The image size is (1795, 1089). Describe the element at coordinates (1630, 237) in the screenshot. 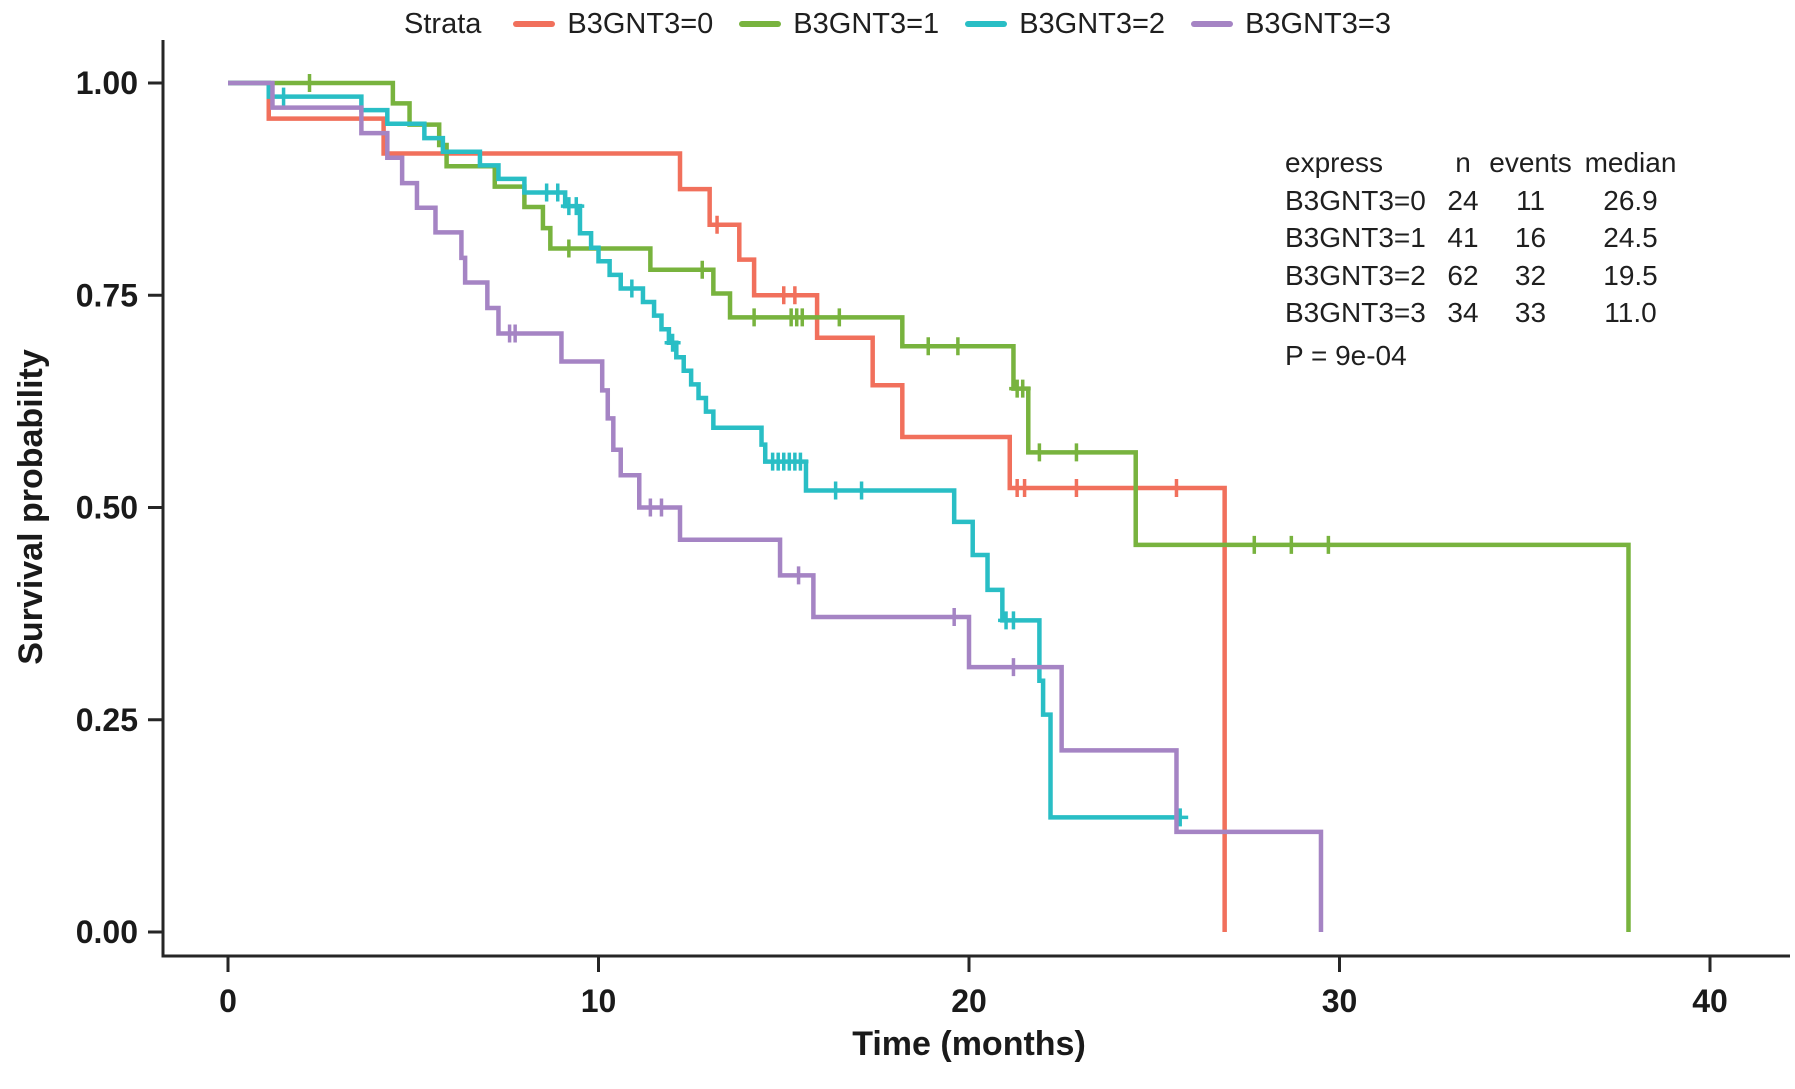

I see `table-row-1-median: 24.5` at that location.